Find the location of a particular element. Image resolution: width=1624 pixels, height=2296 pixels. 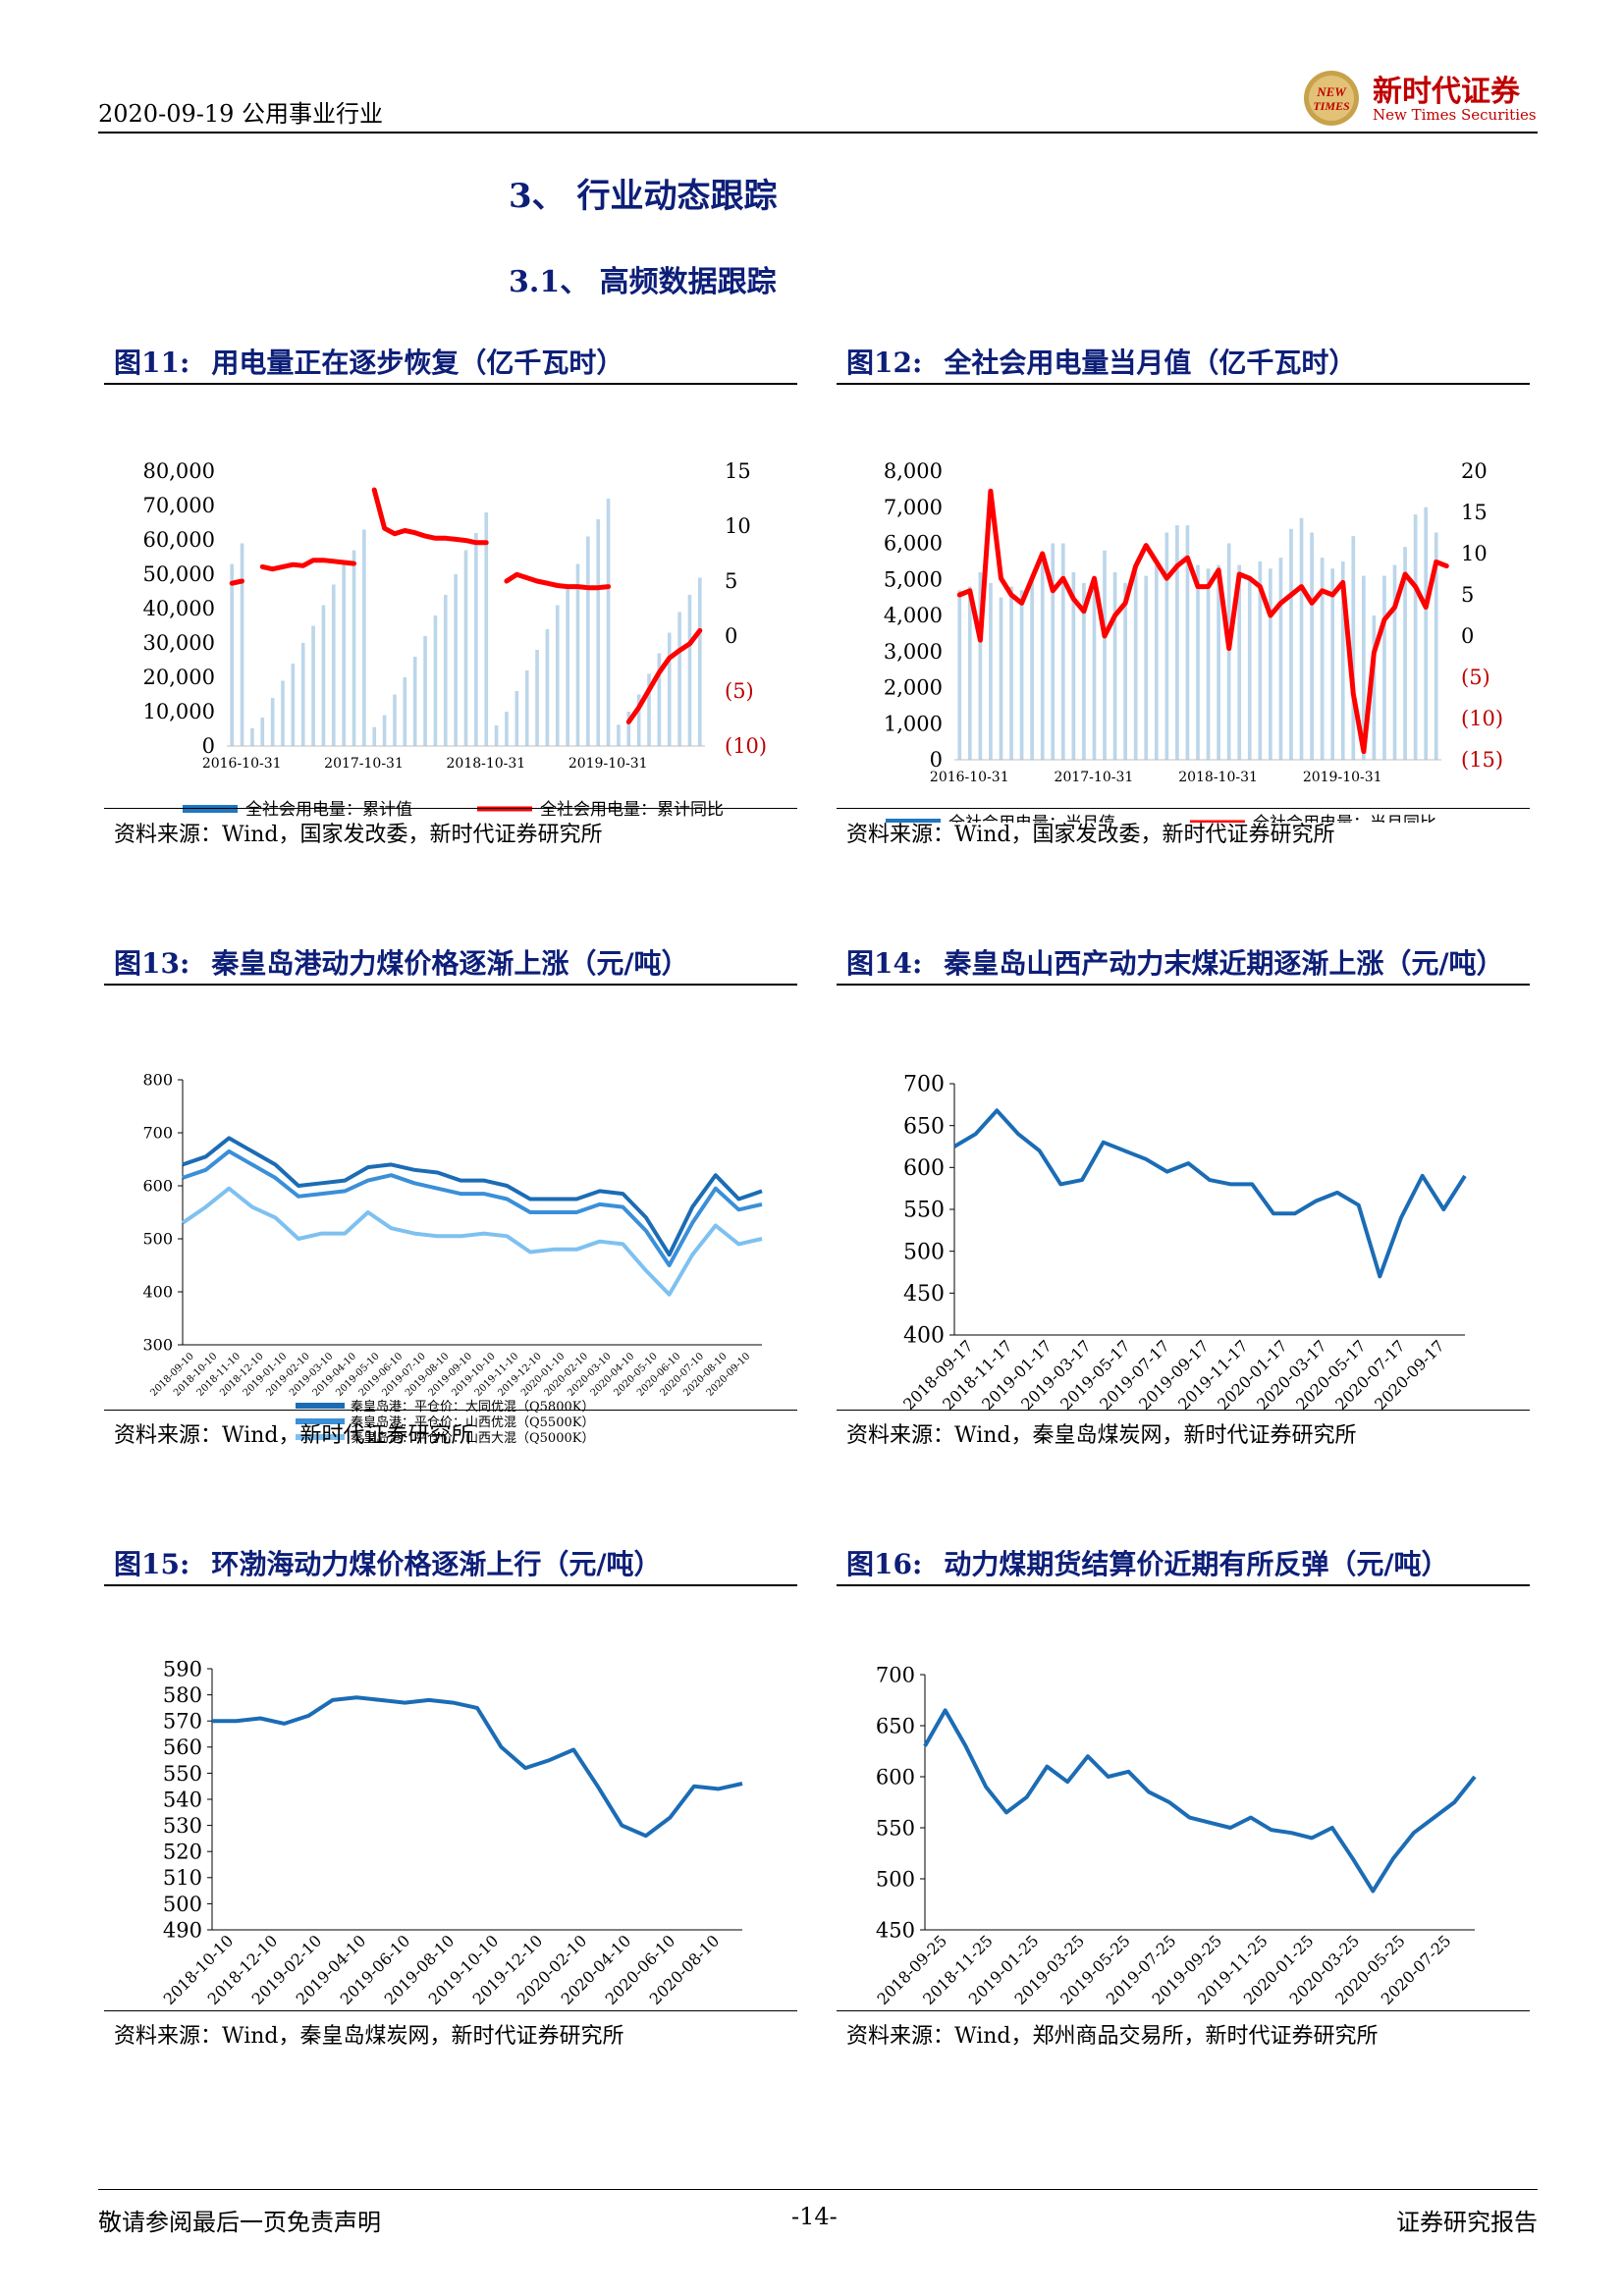

y-tick-label: 650 is located at coordinates (924, 1126).